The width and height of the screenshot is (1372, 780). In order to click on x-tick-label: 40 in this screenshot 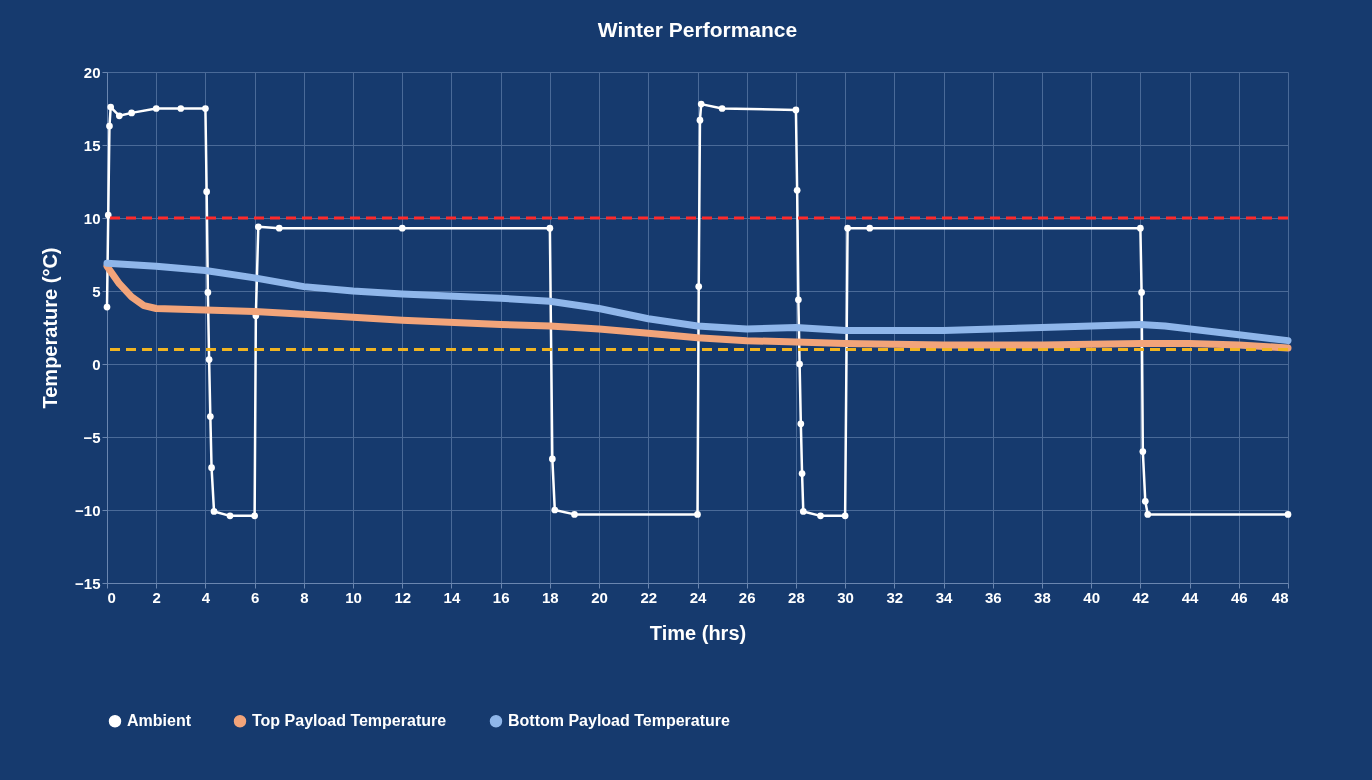, I will do `click(1092, 597)`.